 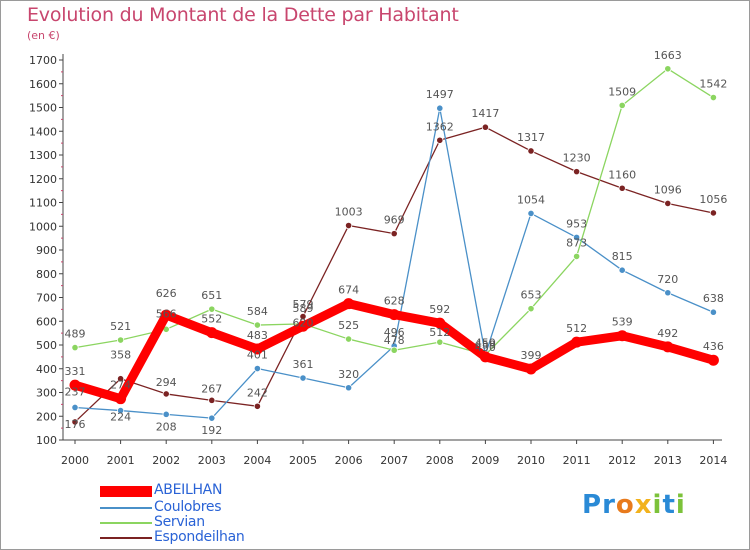 I want to click on y-tick-label: 500, so click(x=46, y=345).